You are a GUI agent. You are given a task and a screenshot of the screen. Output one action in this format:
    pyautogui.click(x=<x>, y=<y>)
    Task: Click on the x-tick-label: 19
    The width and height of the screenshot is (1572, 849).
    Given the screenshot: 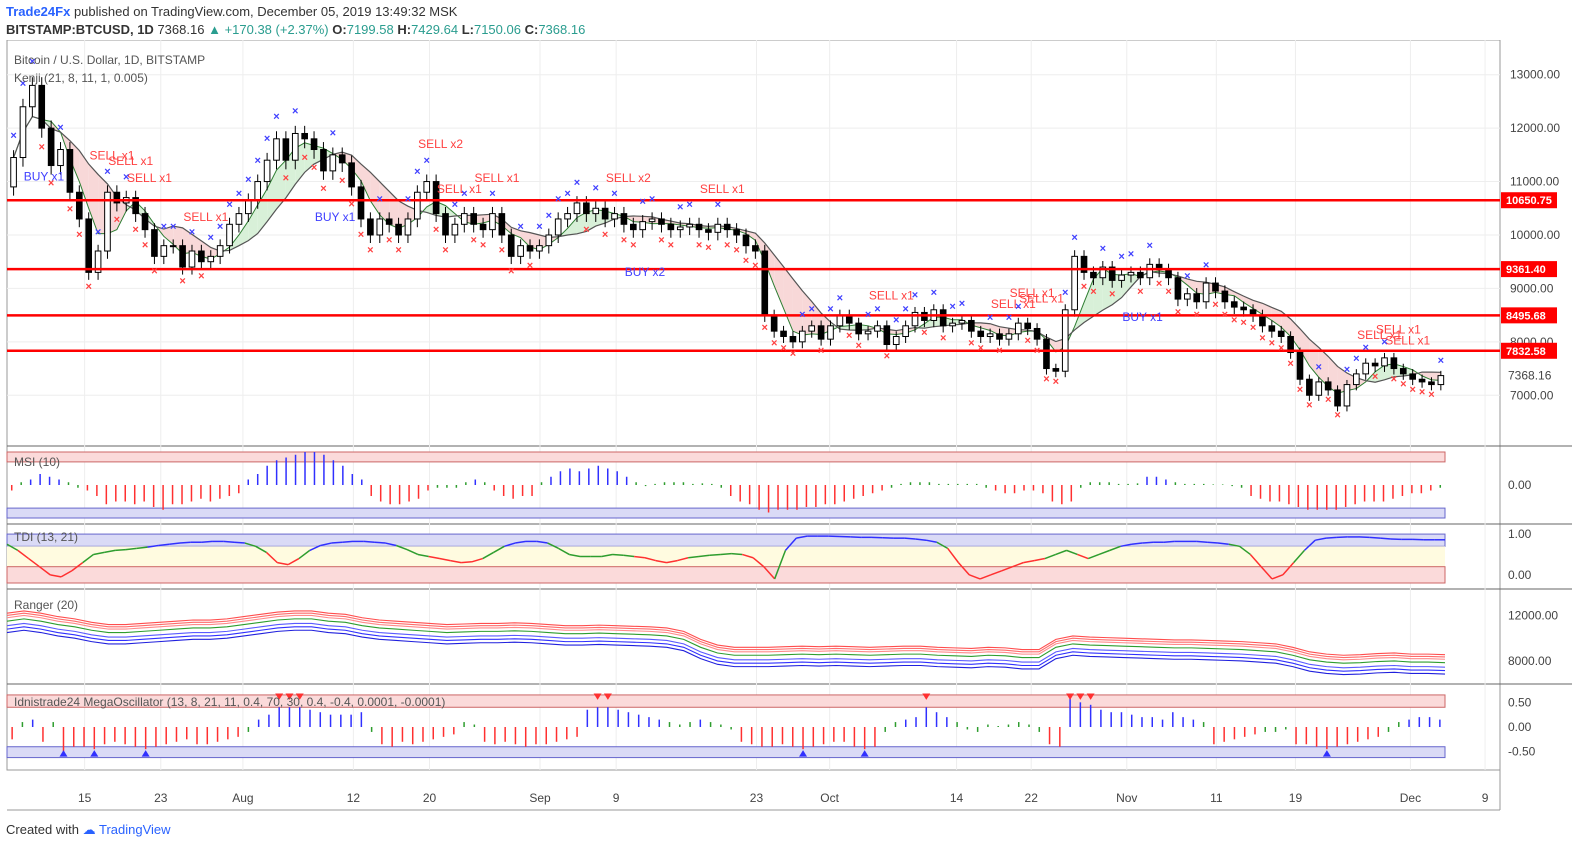 What is the action you would take?
    pyautogui.click(x=1296, y=798)
    